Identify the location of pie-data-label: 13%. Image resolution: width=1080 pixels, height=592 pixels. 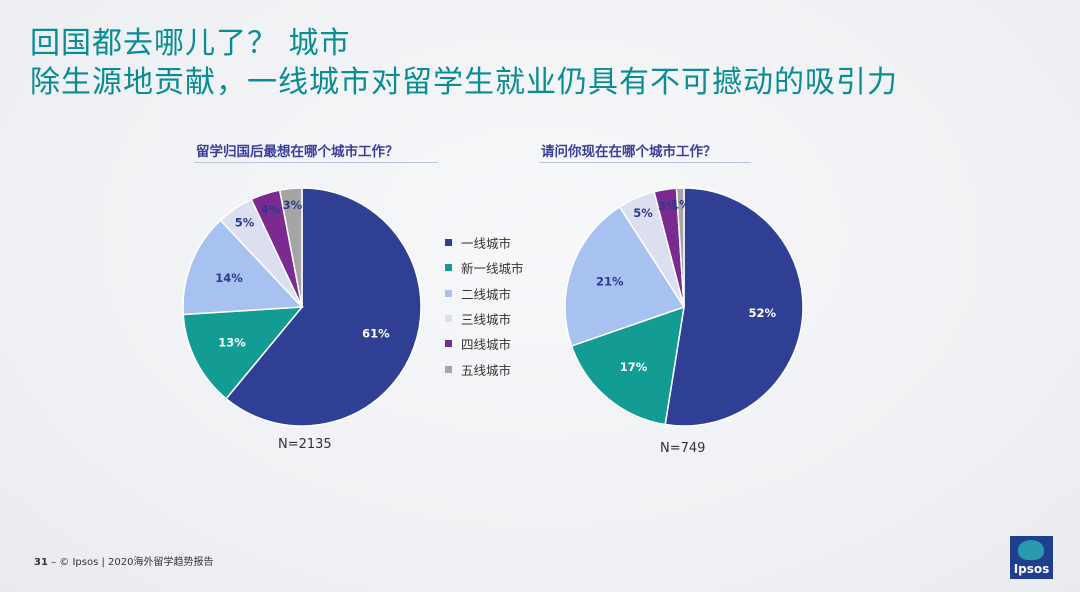
(232, 343).